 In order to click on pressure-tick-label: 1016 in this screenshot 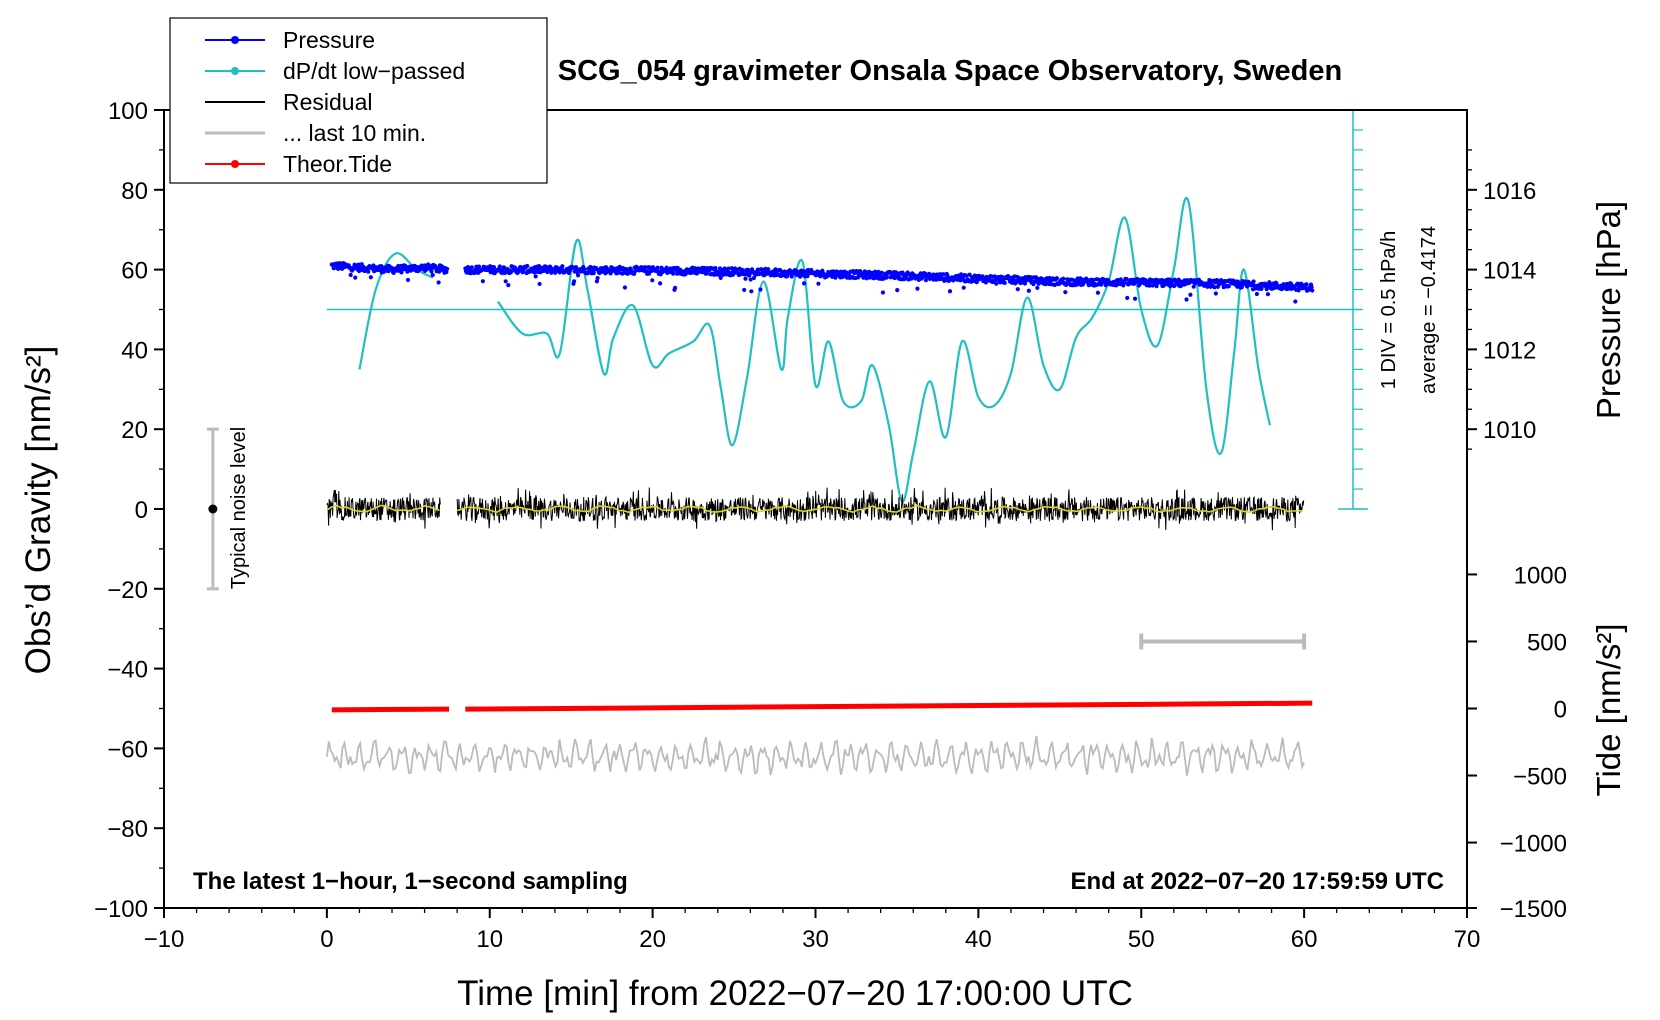, I will do `click(1509, 191)`.